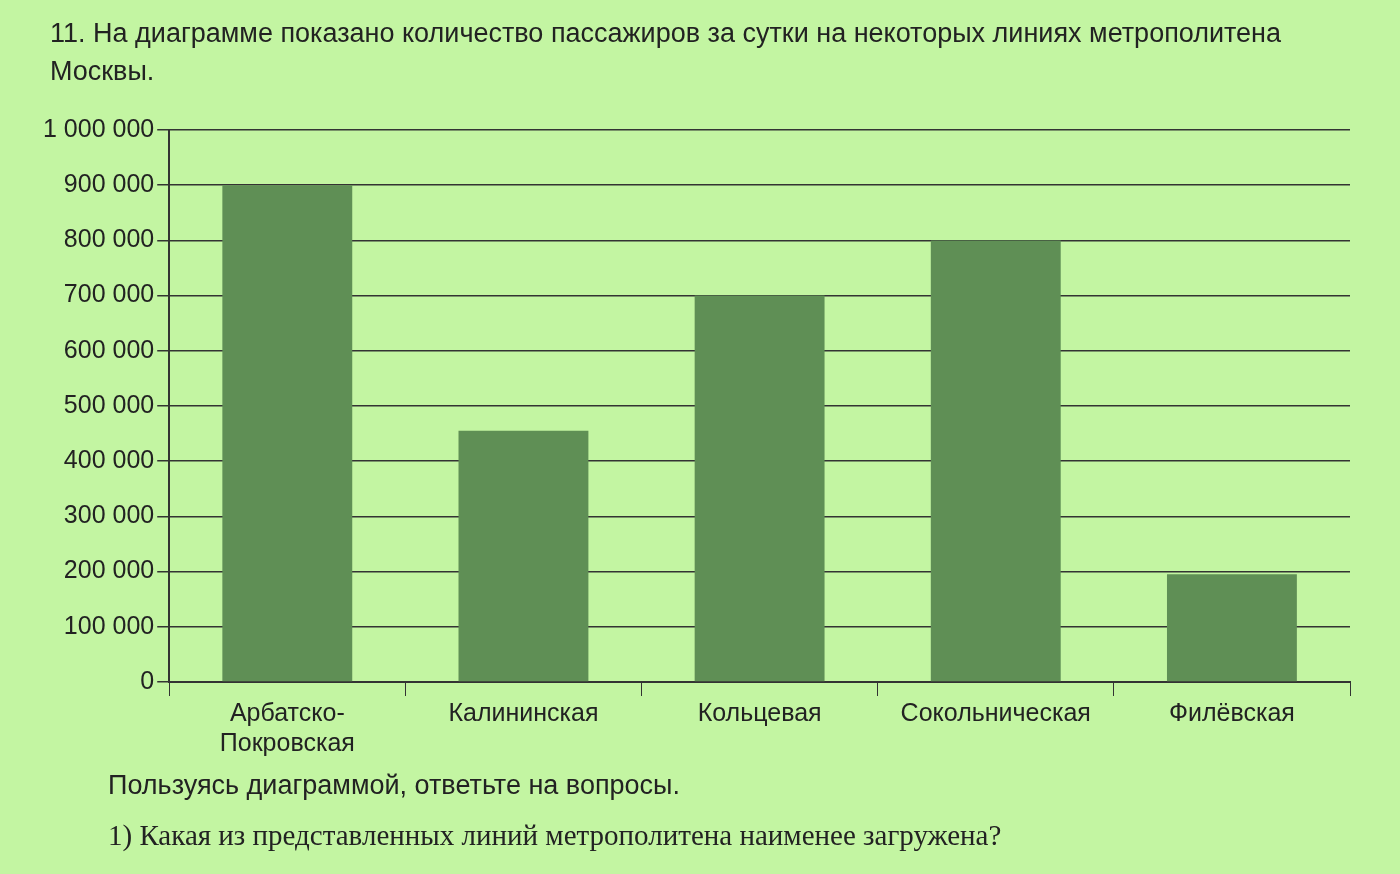 This screenshot has width=1400, height=874. I want to click on chart-title: 11. На диаграмме показано количество пассажиров за сутки на некоторых линиях метрополитена Москвы., so click(666, 52).